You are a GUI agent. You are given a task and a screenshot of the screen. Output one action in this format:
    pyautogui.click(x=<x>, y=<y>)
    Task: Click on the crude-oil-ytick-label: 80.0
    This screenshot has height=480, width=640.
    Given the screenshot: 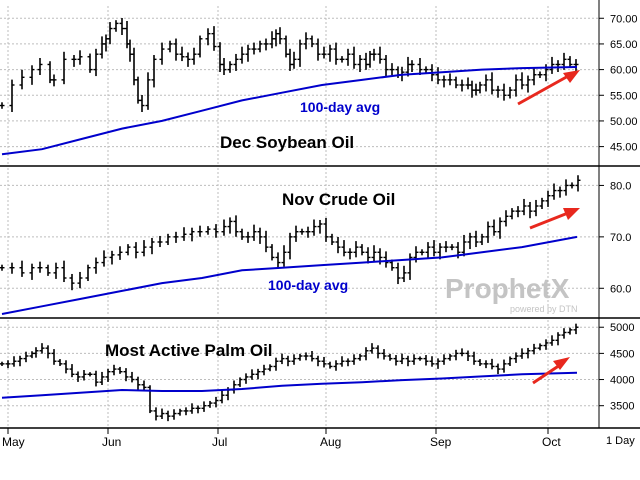 What is the action you would take?
    pyautogui.click(x=620, y=186)
    